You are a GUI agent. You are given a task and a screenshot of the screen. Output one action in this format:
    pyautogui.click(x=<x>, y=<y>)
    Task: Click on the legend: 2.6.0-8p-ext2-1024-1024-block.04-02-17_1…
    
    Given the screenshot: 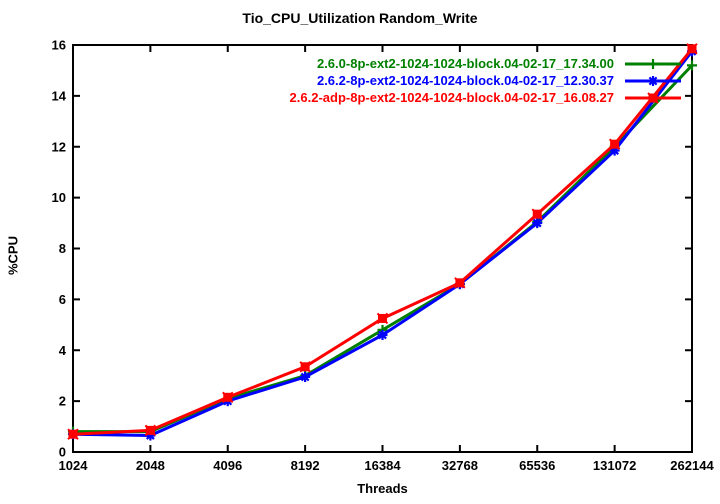 What is the action you would take?
    pyautogui.click(x=486, y=80)
    